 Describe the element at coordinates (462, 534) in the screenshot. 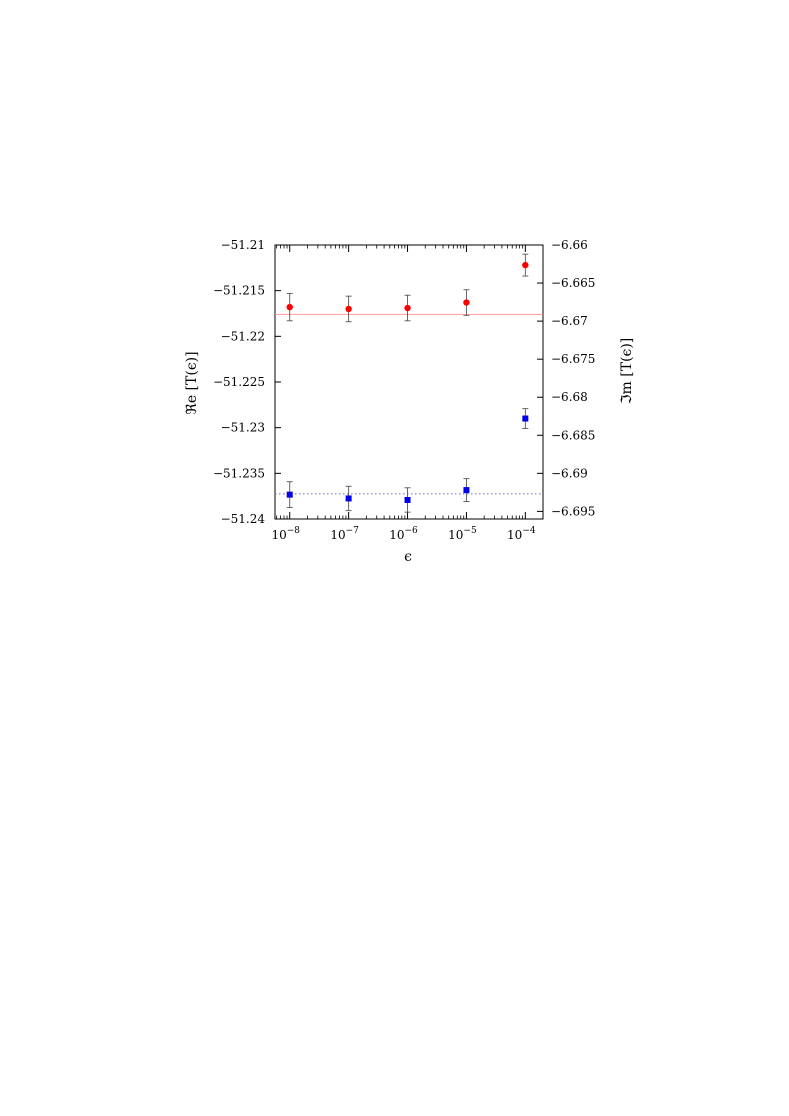

I see `x-tick-label: 10⁻⁵` at that location.